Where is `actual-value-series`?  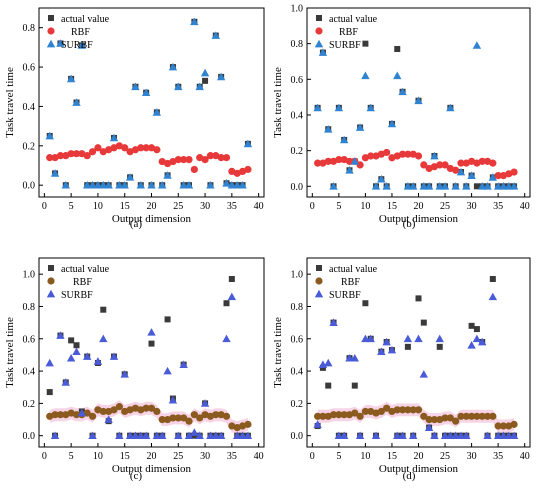
actual-value-series is located at coordinates (416, 115).